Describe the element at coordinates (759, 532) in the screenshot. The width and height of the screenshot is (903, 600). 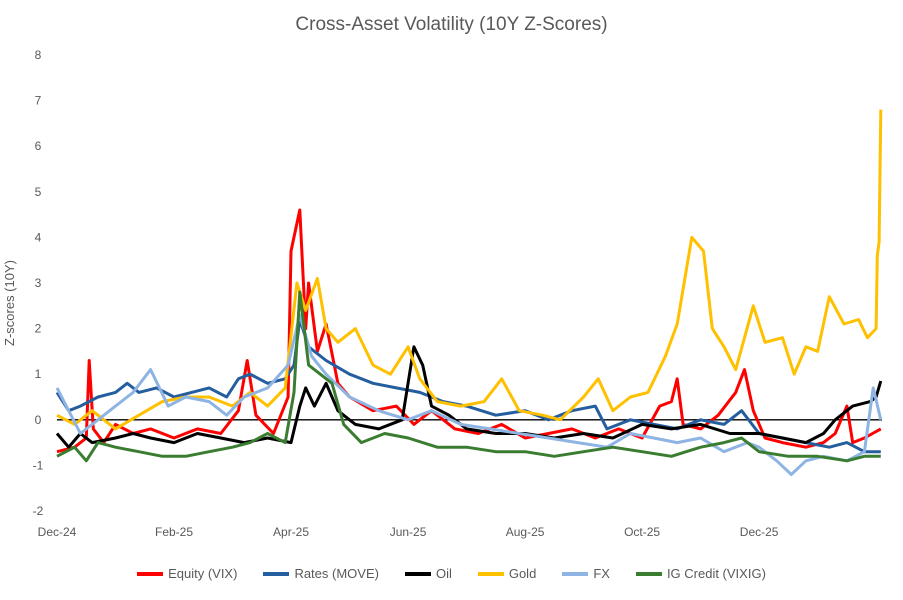
I see `x-tick-label: Dec-25` at that location.